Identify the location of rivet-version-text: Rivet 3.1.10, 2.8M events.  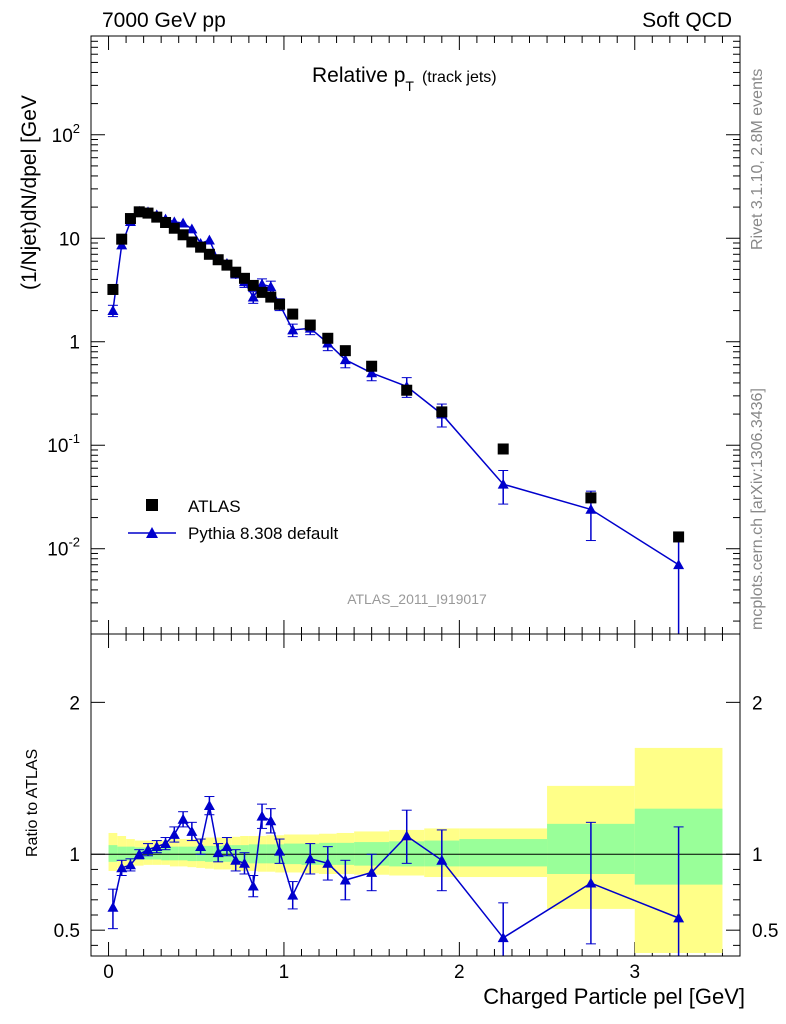
(757, 159).